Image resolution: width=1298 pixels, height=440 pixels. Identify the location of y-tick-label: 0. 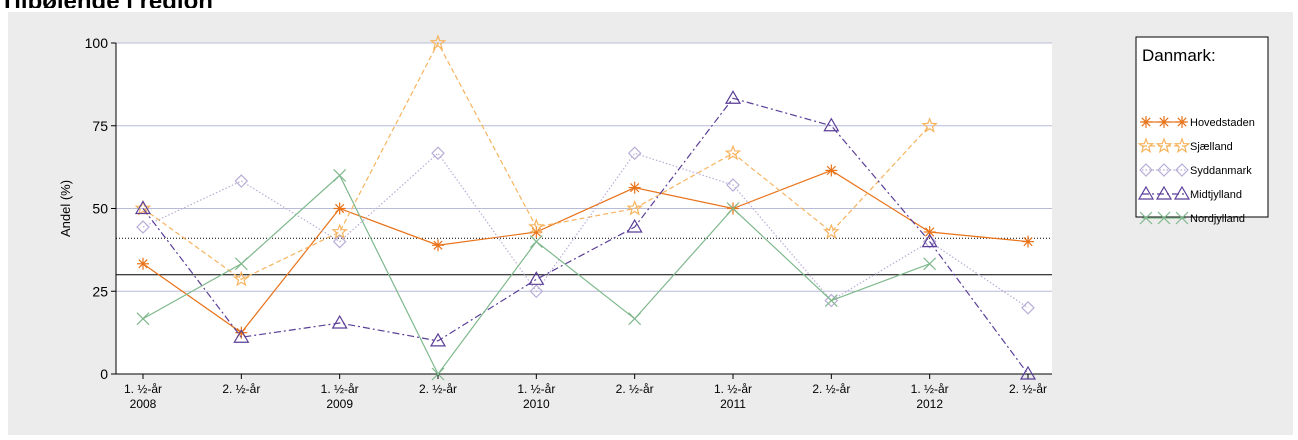
(104, 374).